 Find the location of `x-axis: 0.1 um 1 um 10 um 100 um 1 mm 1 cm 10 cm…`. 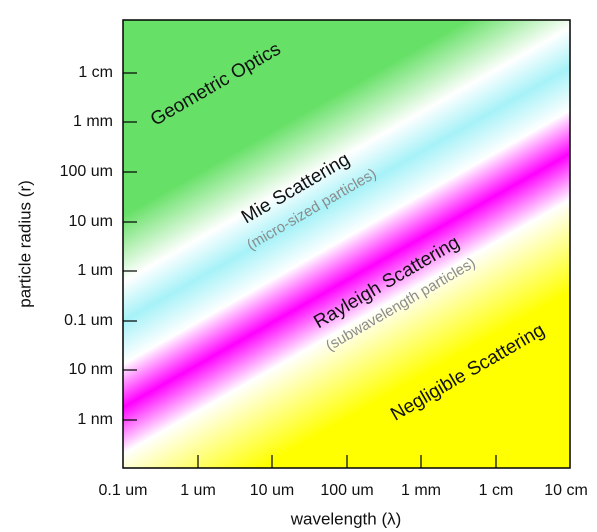

x-axis: 0.1 um 1 um 10 um 100 um 1 mm 1 cm 10 cm… is located at coordinates (343, 491).